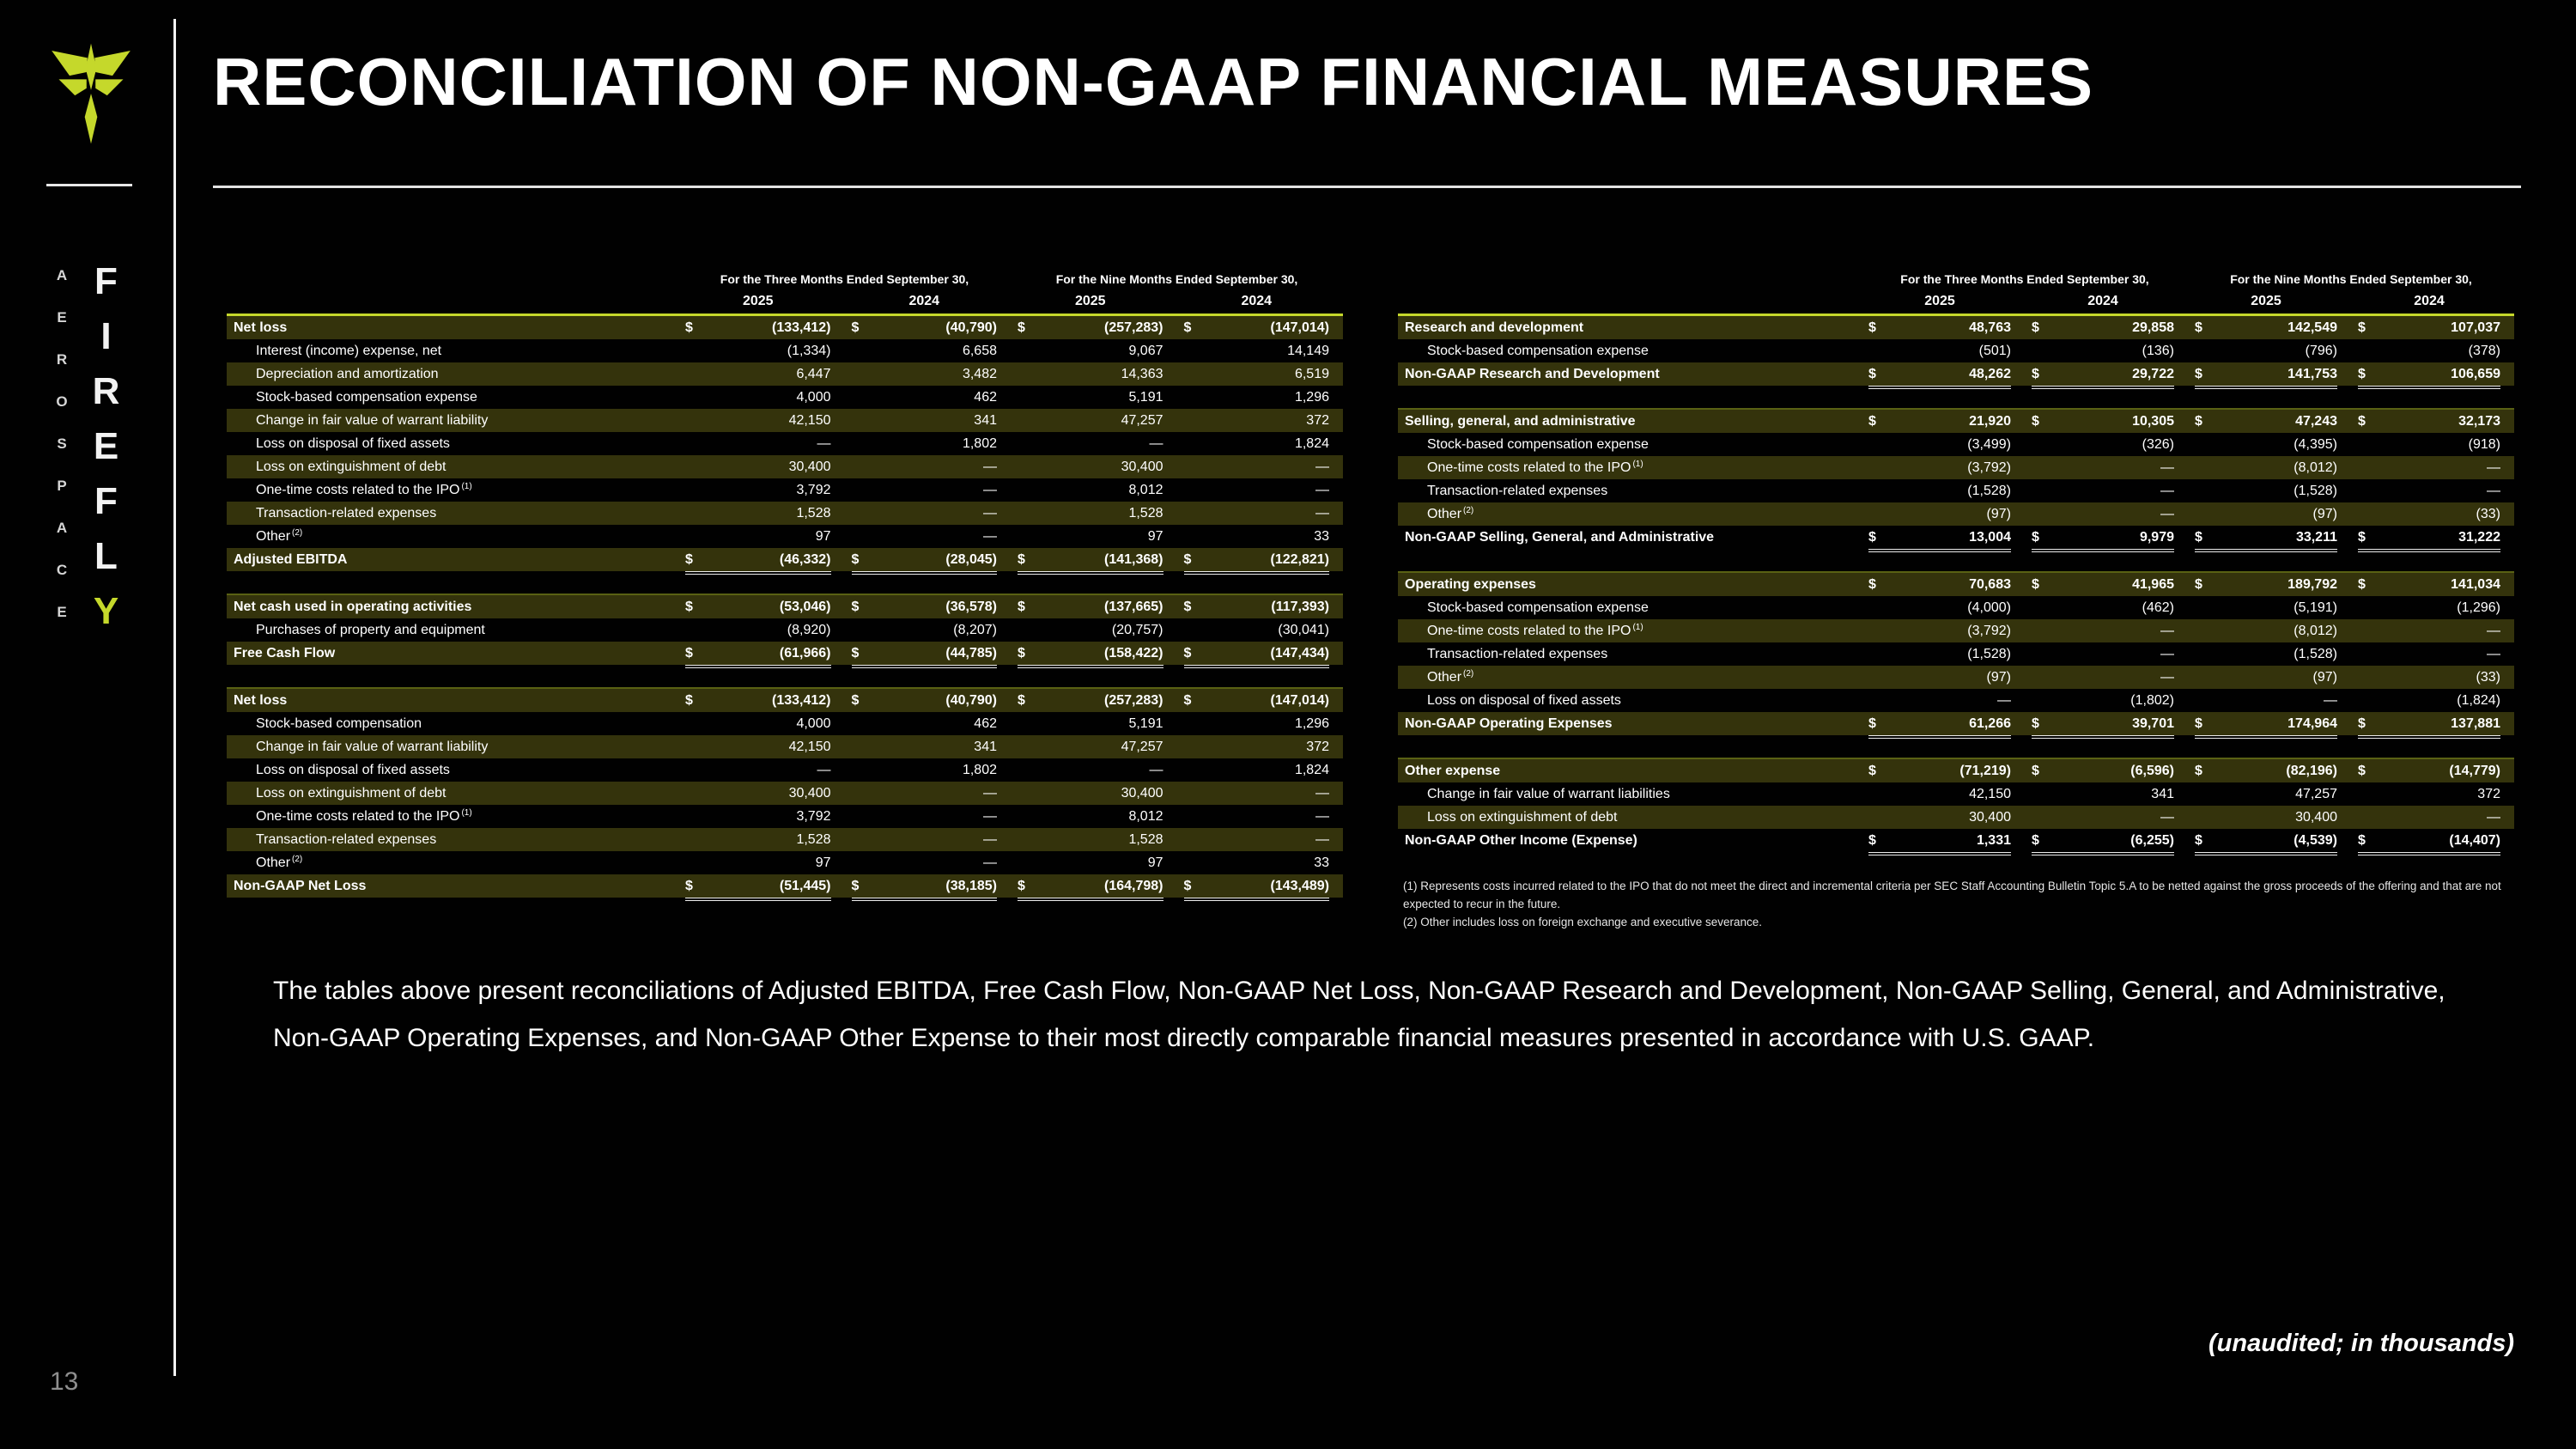 This screenshot has width=2576, height=1449. Describe the element at coordinates (1944, 539) in the screenshot. I see `value-cell: $13,004` at that location.